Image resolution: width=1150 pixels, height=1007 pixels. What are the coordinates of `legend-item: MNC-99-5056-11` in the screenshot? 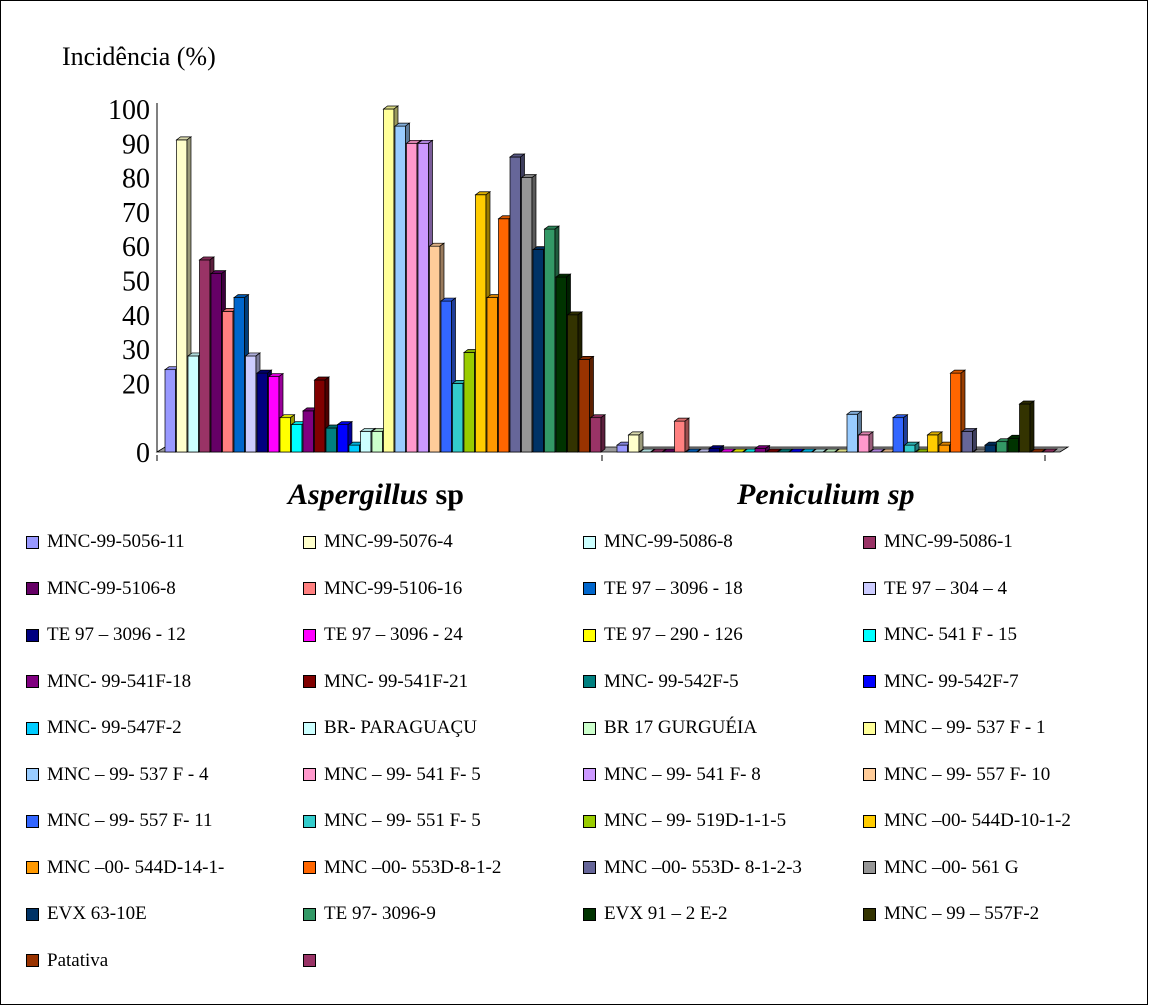 It's located at (105, 542).